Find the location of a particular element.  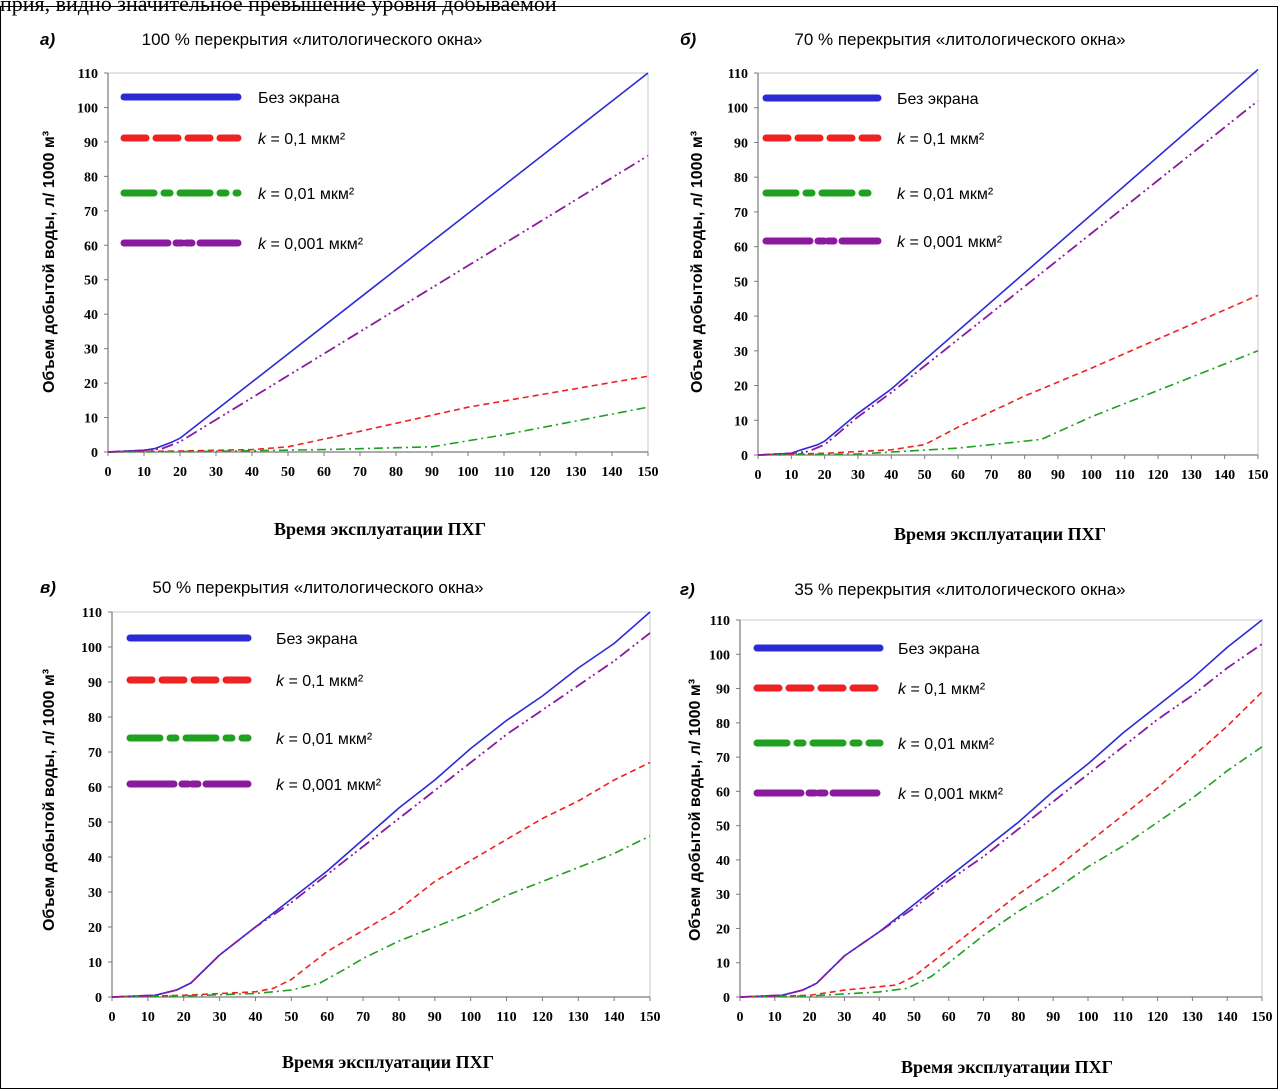

chart-title: 35 % перекрытия «литологического окна» is located at coordinates (959, 589).